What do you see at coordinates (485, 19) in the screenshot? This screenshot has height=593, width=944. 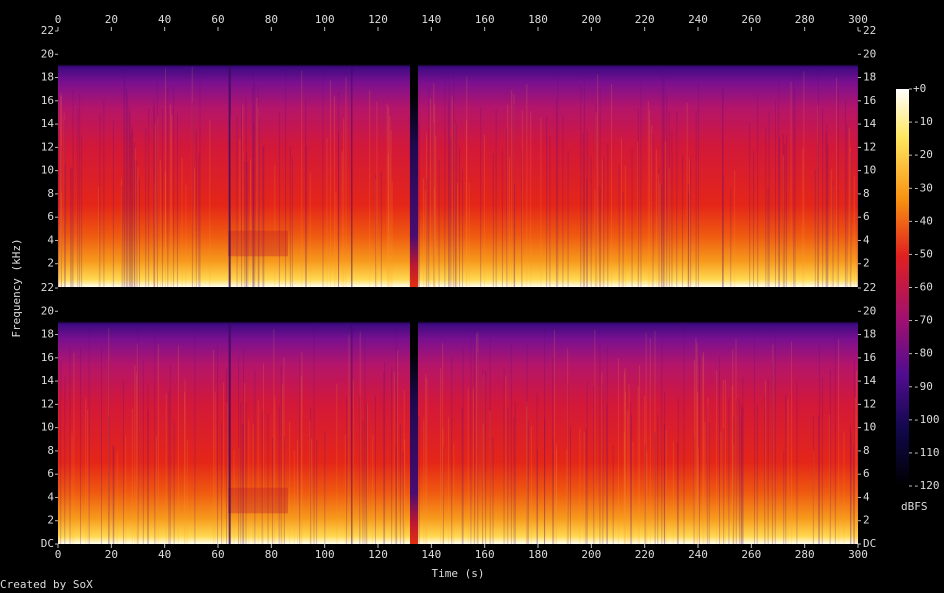 I see `x-tick-label: 160` at bounding box center [485, 19].